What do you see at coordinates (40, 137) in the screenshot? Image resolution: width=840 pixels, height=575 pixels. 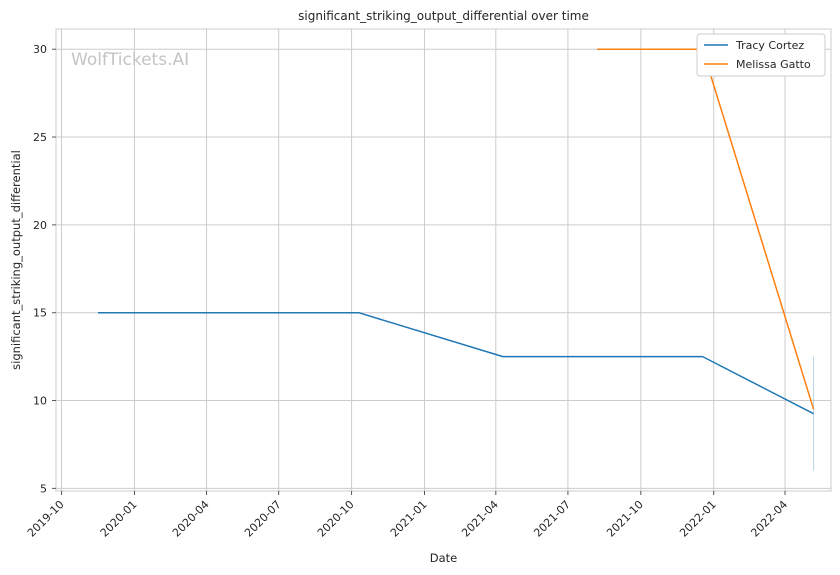 I see `y-tick-label: 25` at bounding box center [40, 137].